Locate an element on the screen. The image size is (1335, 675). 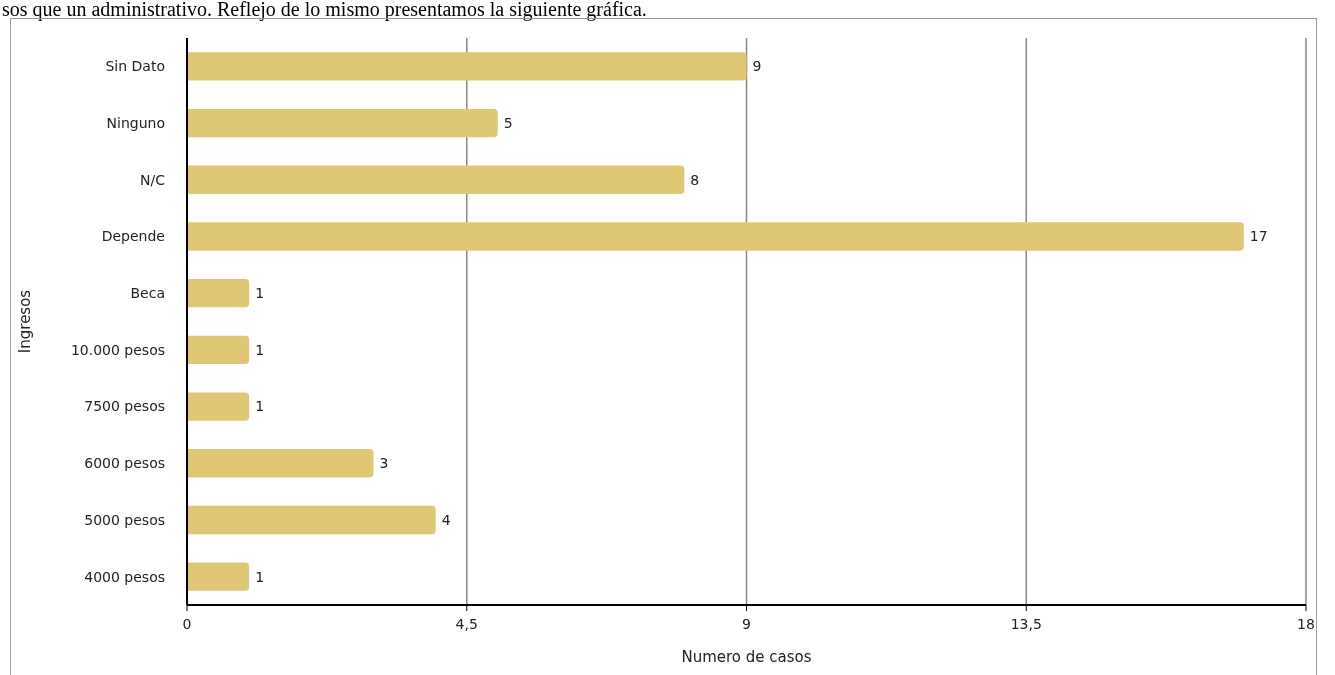
data-label: 3 is located at coordinates (384, 463).